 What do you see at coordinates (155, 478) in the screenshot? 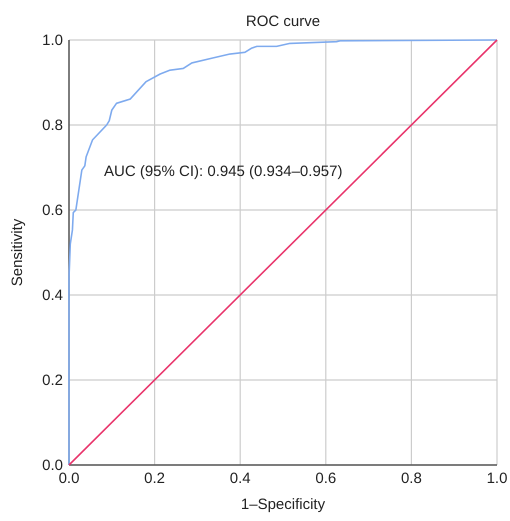
I see `x-tick-label: 0.2` at bounding box center [155, 478].